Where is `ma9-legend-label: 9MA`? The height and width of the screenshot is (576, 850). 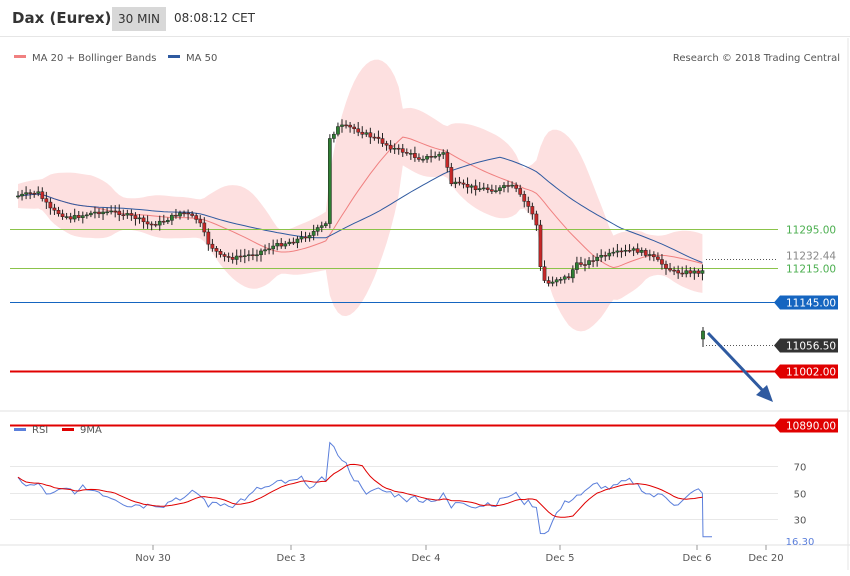
ma9-legend-label: 9MA is located at coordinates (91, 430).